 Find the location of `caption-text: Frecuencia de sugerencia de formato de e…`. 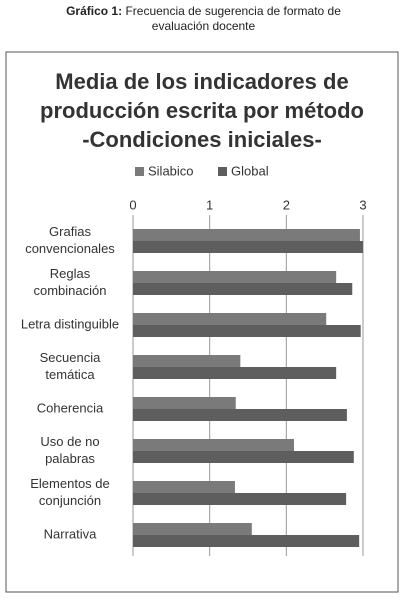

caption-text: Frecuencia de sugerencia de formato de e… is located at coordinates (233, 18).